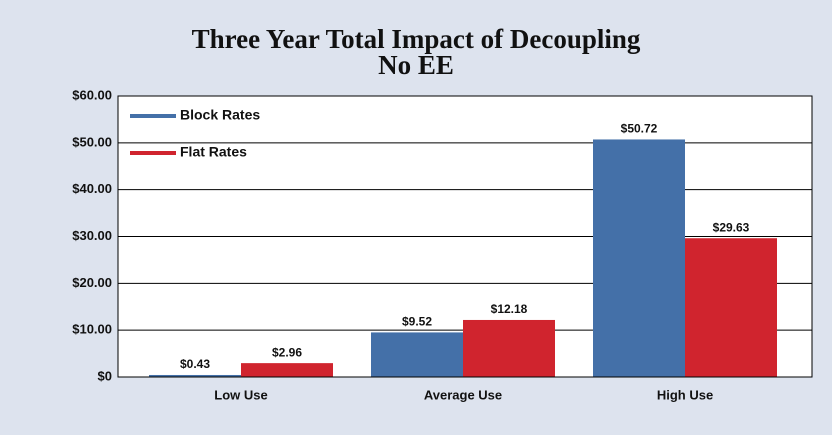 This screenshot has width=832, height=435. What do you see at coordinates (92, 282) in the screenshot?
I see `y-tick-label: $20.00` at bounding box center [92, 282].